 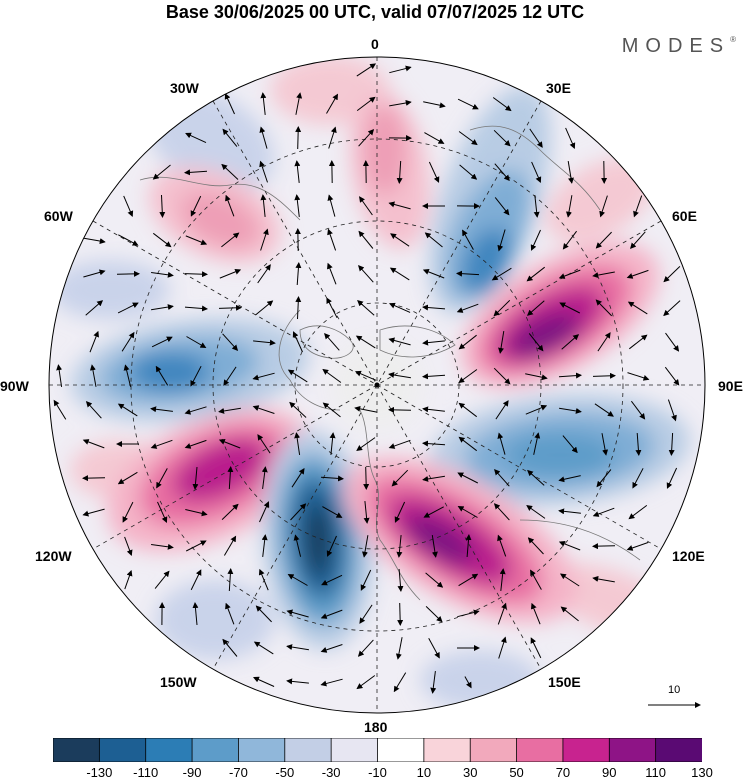 I want to click on colorbar, so click(x=377, y=750).